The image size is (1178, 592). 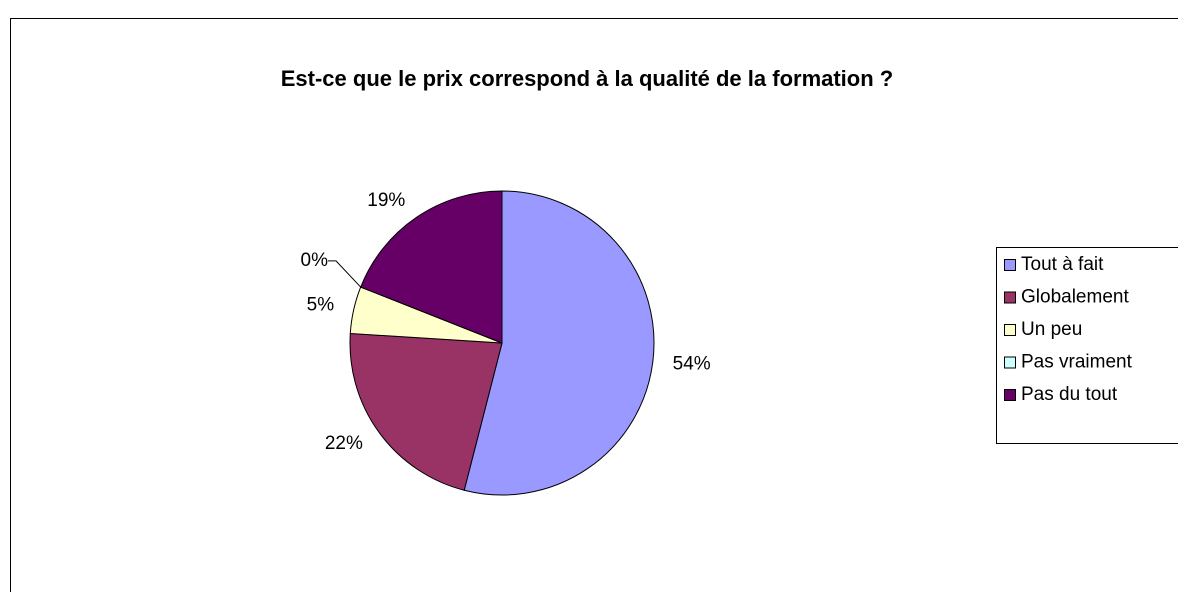 What do you see at coordinates (321, 304) in the screenshot?
I see `data-label: 5%` at bounding box center [321, 304].